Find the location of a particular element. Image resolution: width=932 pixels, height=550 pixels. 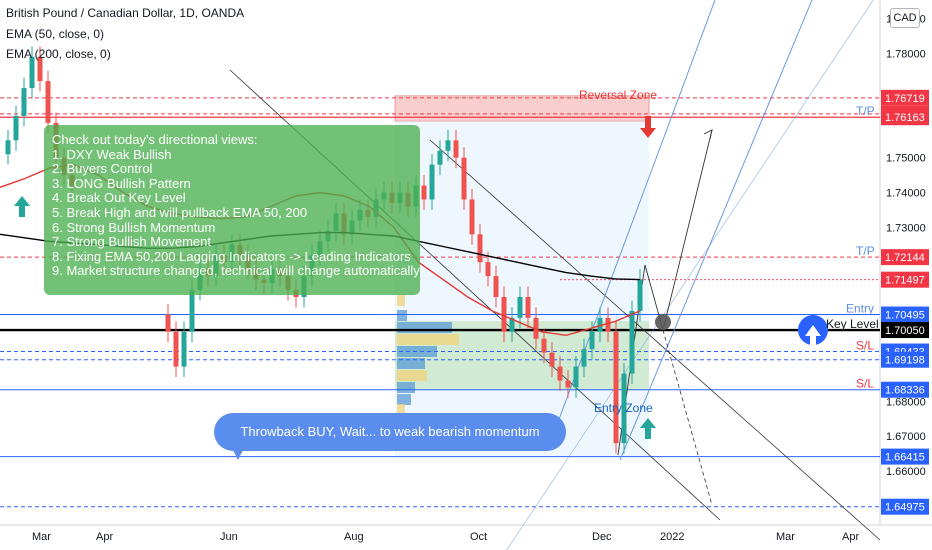

entry-label: Entry is located at coordinates (860, 309).